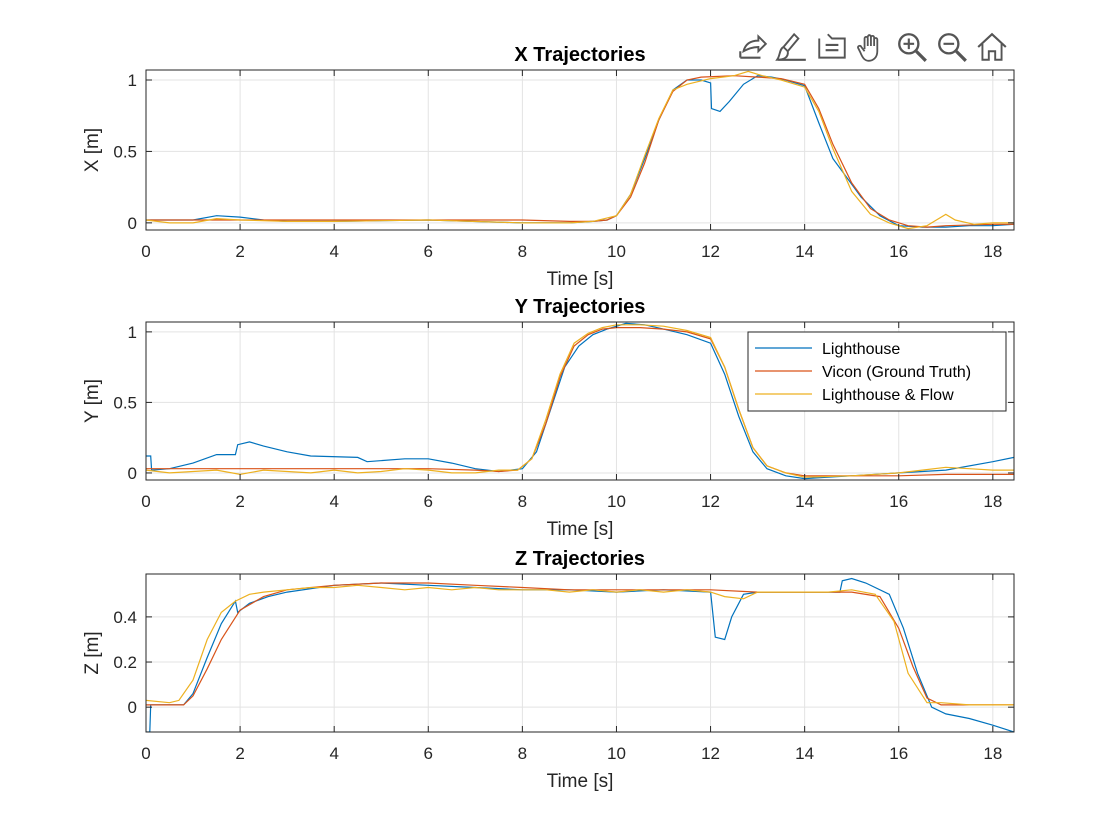  I want to click on home-button, so click(992, 47).